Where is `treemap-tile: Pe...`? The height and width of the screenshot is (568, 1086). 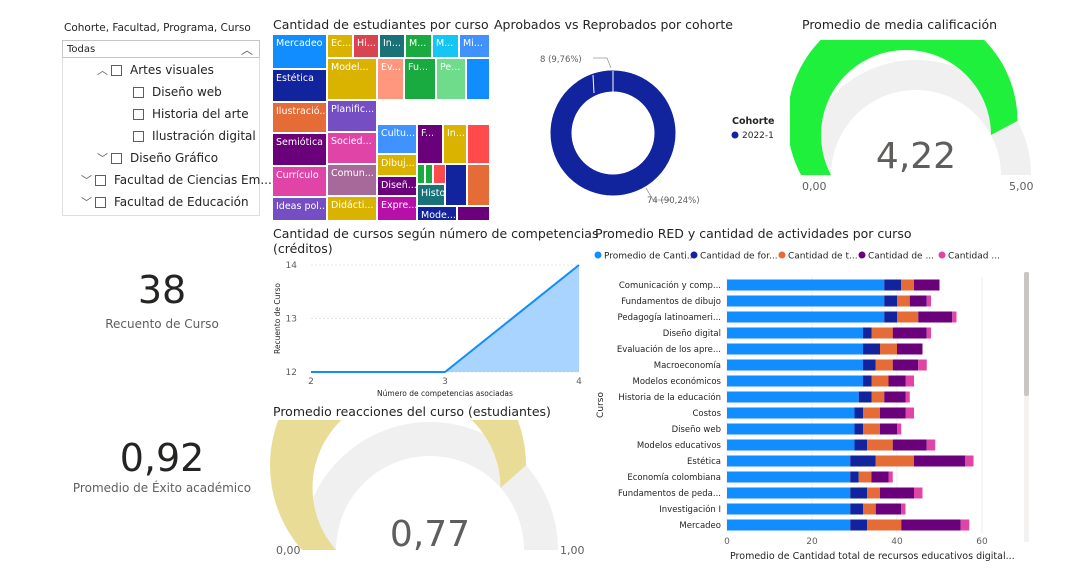 treemap-tile: Pe... is located at coordinates (451, 79).